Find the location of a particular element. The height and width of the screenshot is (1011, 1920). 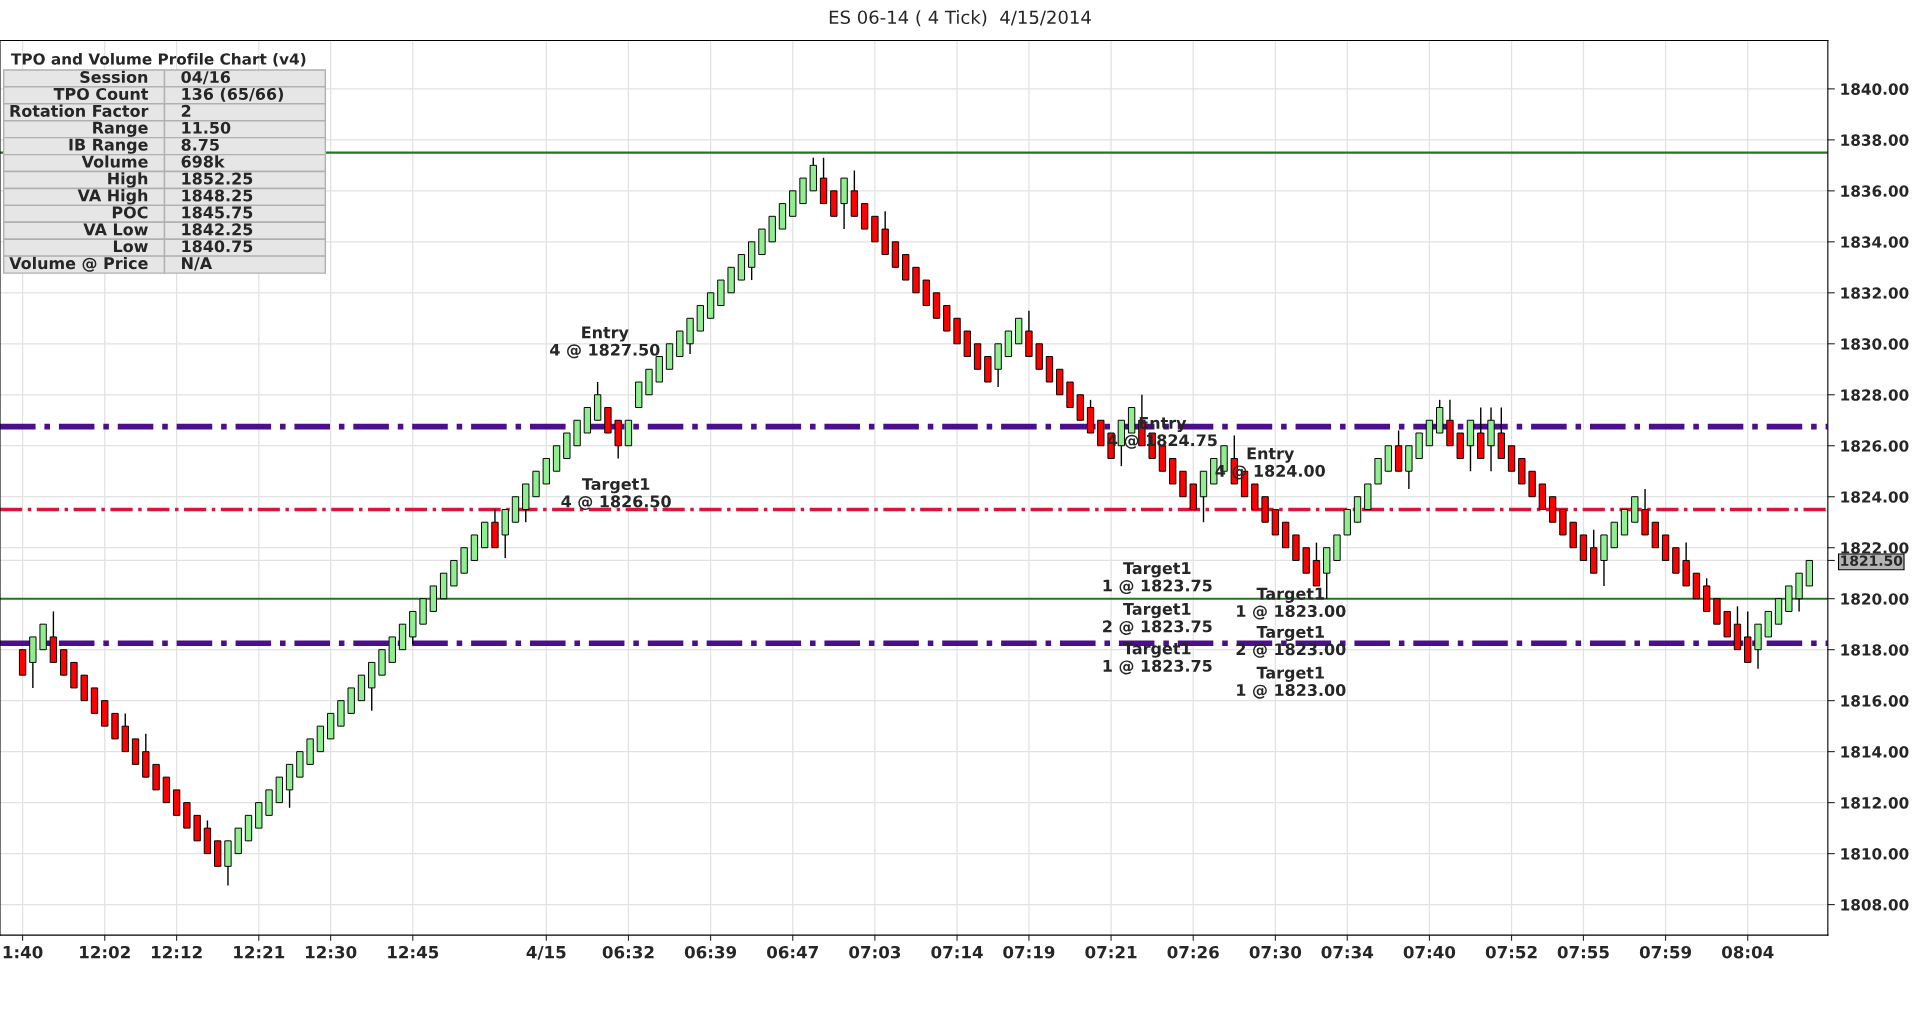

y-tick-label: 1816.00 is located at coordinates (1875, 701).